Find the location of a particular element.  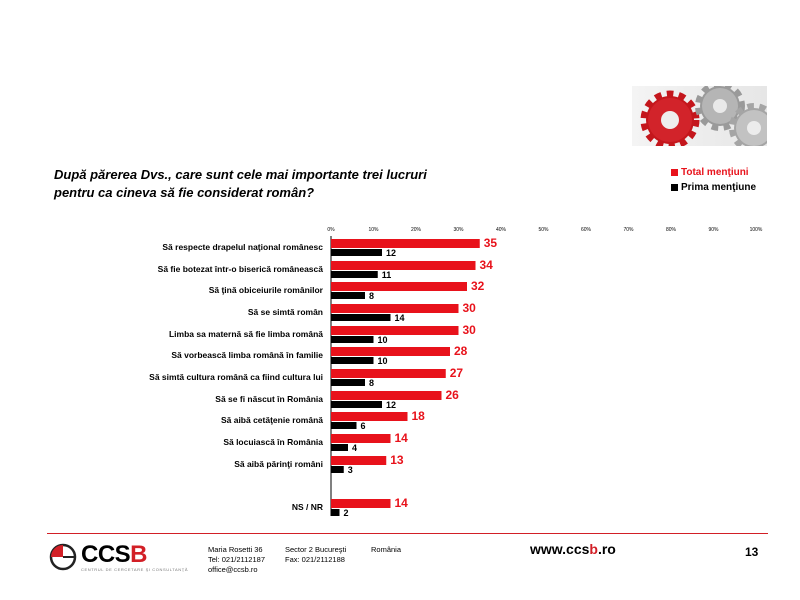

data-label-total: 34 is located at coordinates (487, 265).